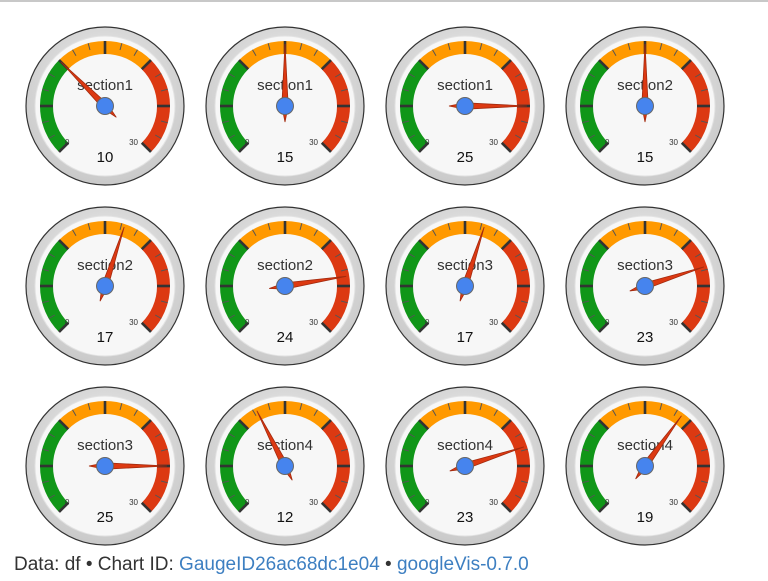  What do you see at coordinates (97, 564) in the screenshot?
I see `footer-prefix: Data: df • Chart ID:` at bounding box center [97, 564].